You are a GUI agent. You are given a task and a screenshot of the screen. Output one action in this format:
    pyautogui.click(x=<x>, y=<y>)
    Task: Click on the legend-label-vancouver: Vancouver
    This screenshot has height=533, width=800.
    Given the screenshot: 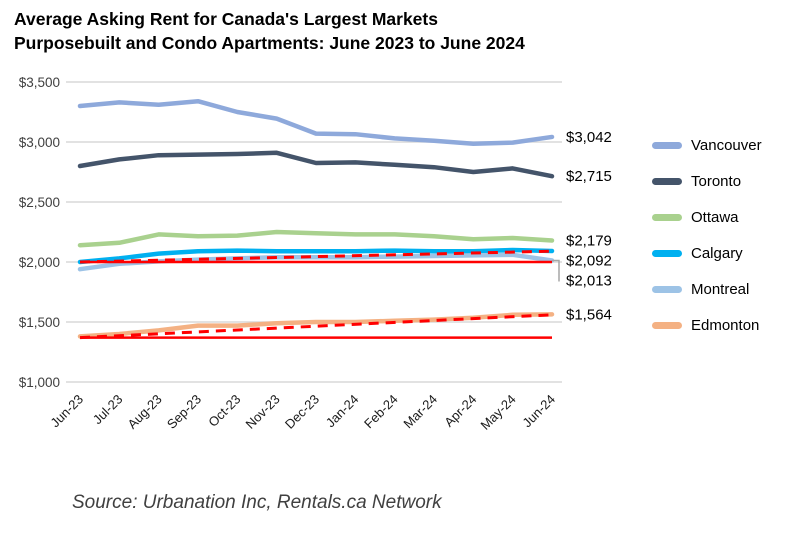 What is the action you would take?
    pyautogui.click(x=726, y=145)
    